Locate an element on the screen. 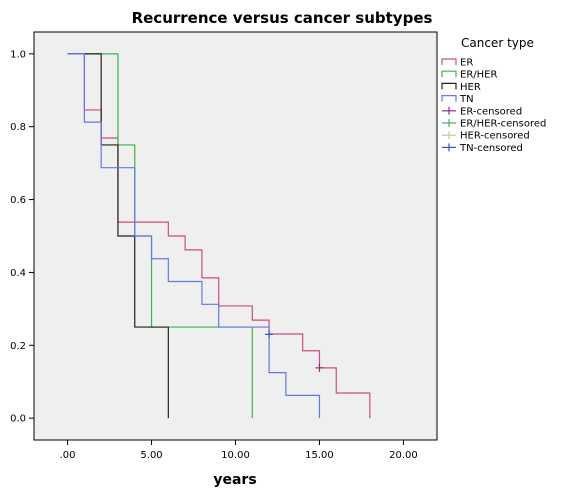 This screenshot has width=563, height=493. legend-item-label: ER is located at coordinates (466, 63).